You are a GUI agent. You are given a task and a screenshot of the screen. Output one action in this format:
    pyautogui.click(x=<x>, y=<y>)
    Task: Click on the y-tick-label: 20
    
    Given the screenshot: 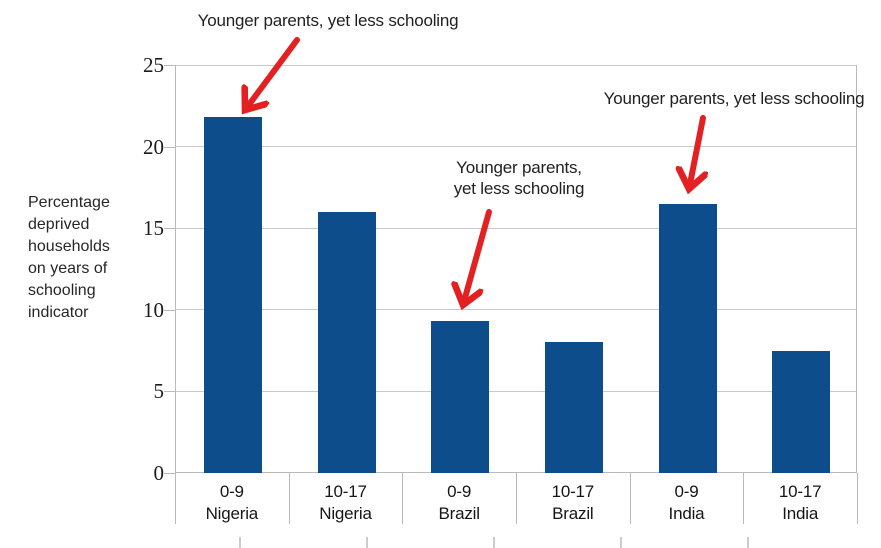 What is the action you would take?
    pyautogui.click(x=153, y=146)
    